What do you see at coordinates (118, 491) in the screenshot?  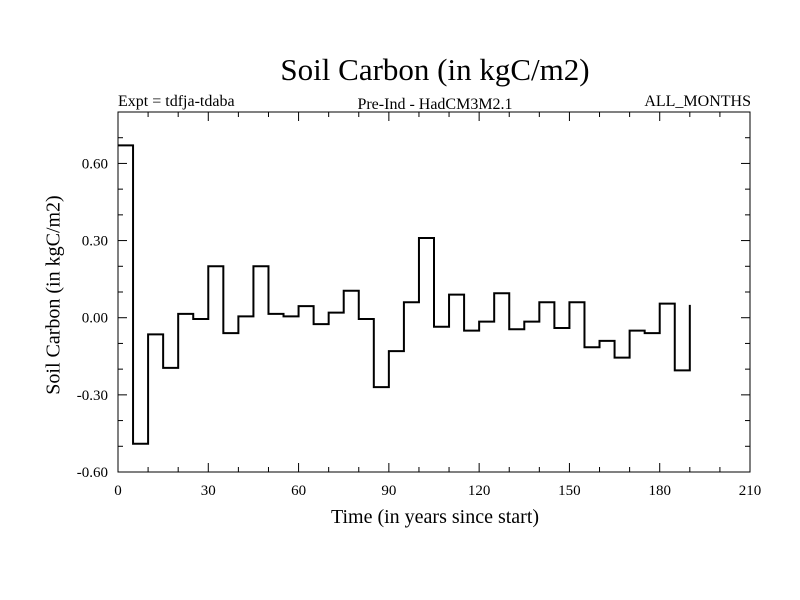 I see `x-tick-label: 0` at bounding box center [118, 491].